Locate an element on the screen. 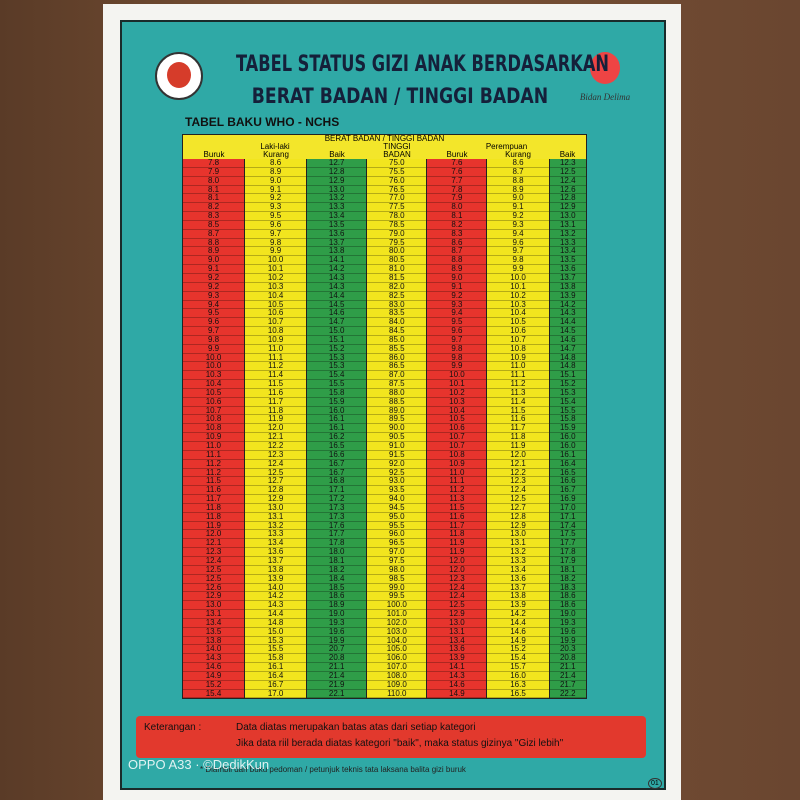 The image size is (800, 800). cell: 21.4 is located at coordinates (567, 676).